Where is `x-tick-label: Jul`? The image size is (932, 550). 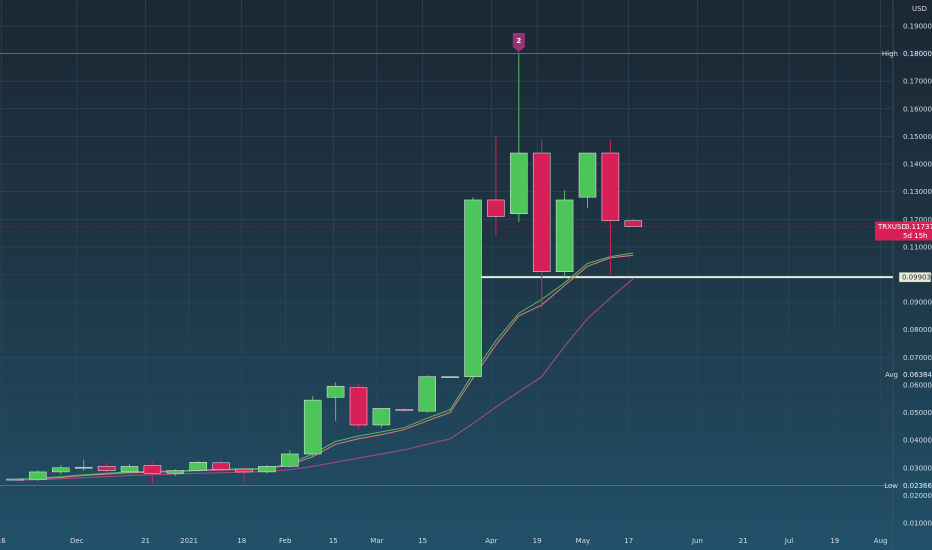
x-tick-label: Jul is located at coordinates (789, 541).